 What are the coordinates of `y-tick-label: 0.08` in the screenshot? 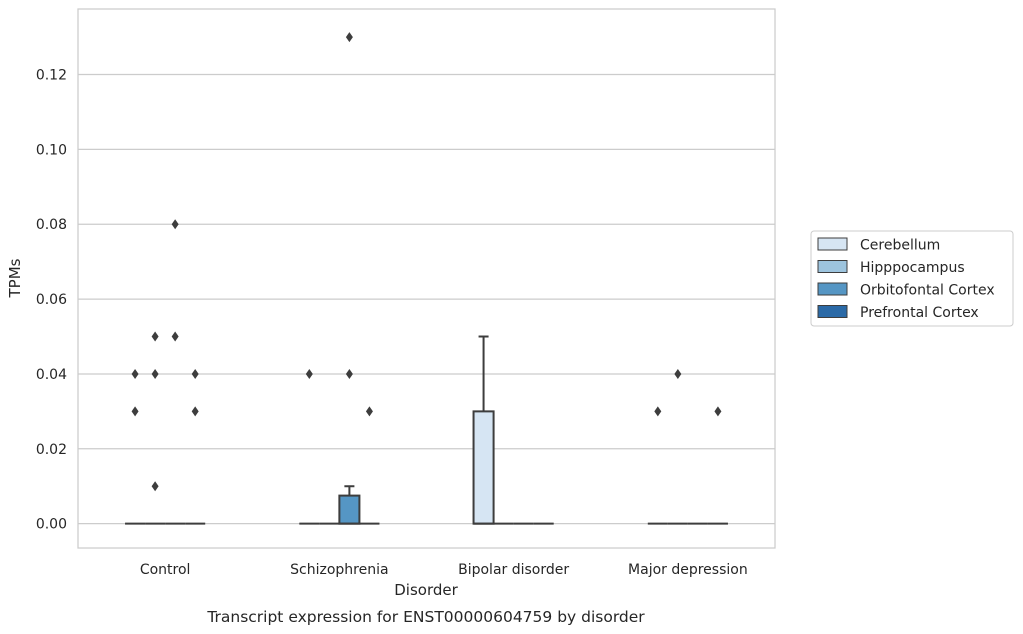 It's located at (51, 225).